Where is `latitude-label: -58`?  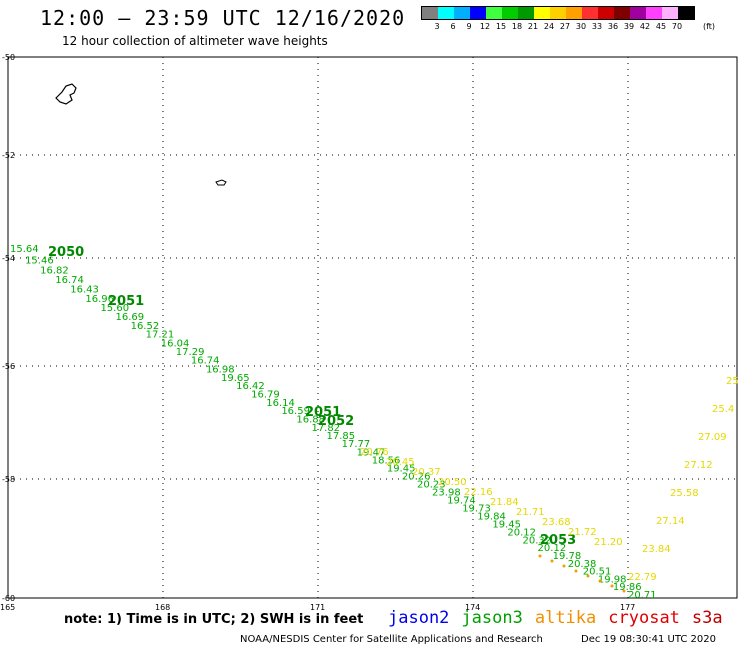
latitude-label: -58 is located at coordinates (8, 479).